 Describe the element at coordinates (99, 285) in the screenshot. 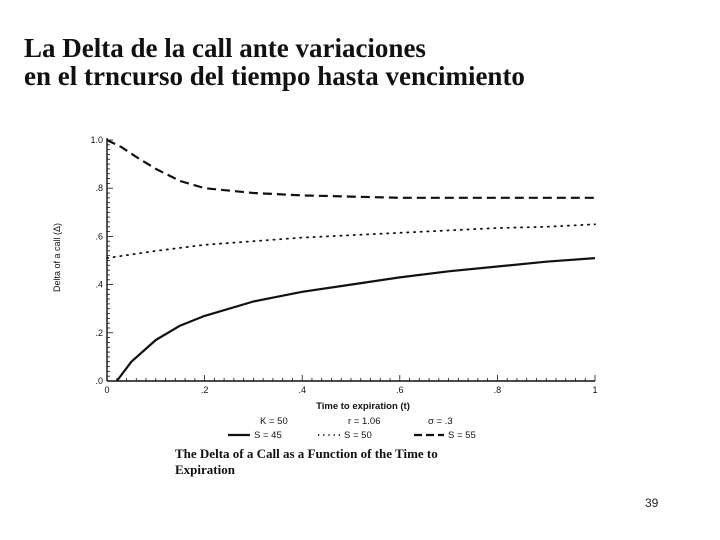

I see `y-tick-label: .4` at that location.